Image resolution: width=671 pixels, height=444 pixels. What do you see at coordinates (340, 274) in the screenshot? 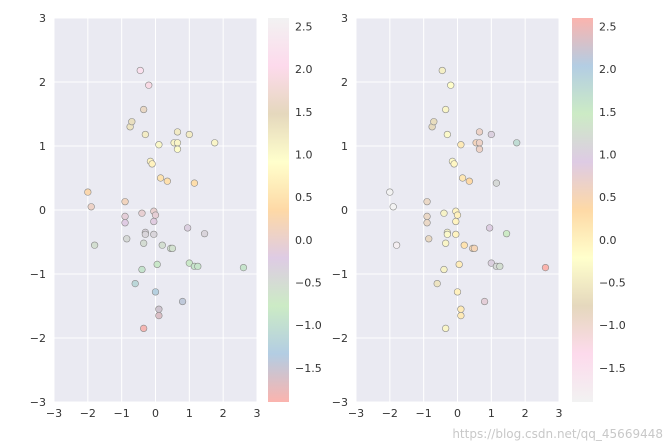
I see `y-tick-label: −1` at bounding box center [340, 274].